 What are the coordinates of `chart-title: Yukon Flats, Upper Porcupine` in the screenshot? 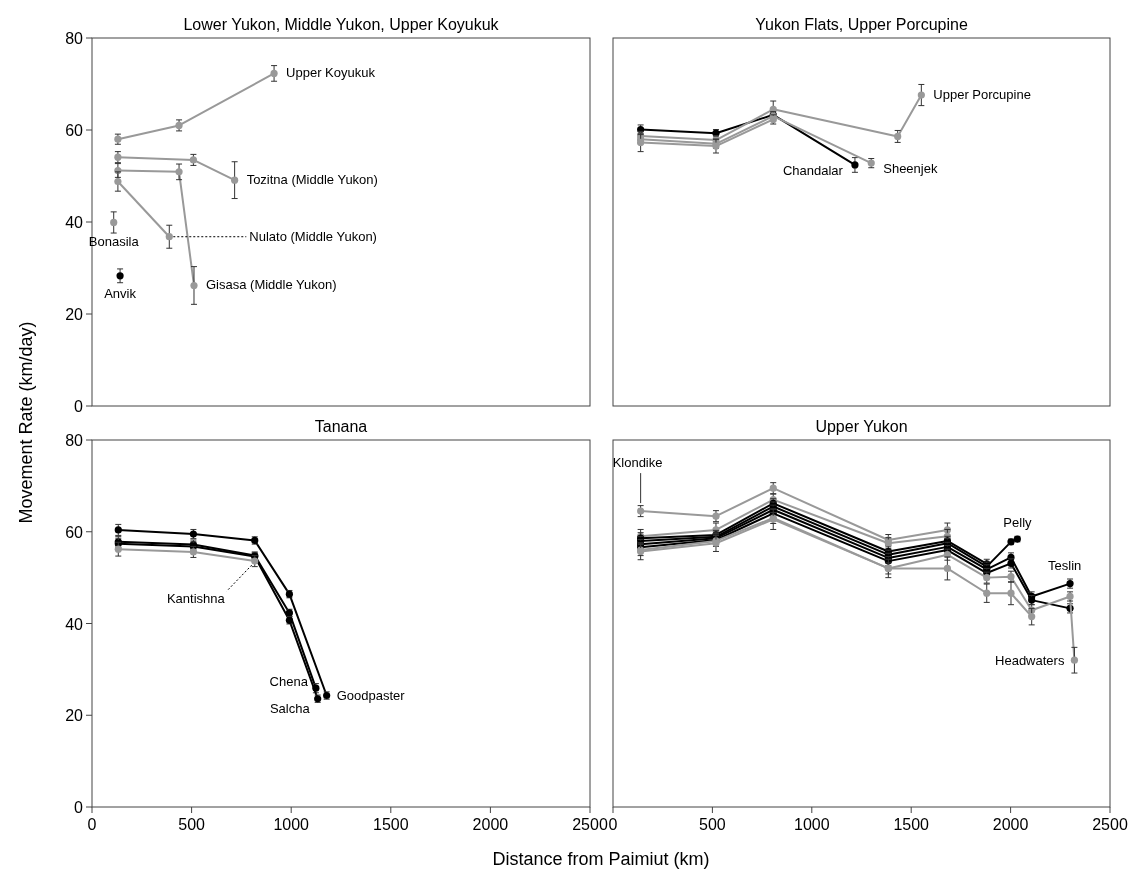 It's located at (861, 24).